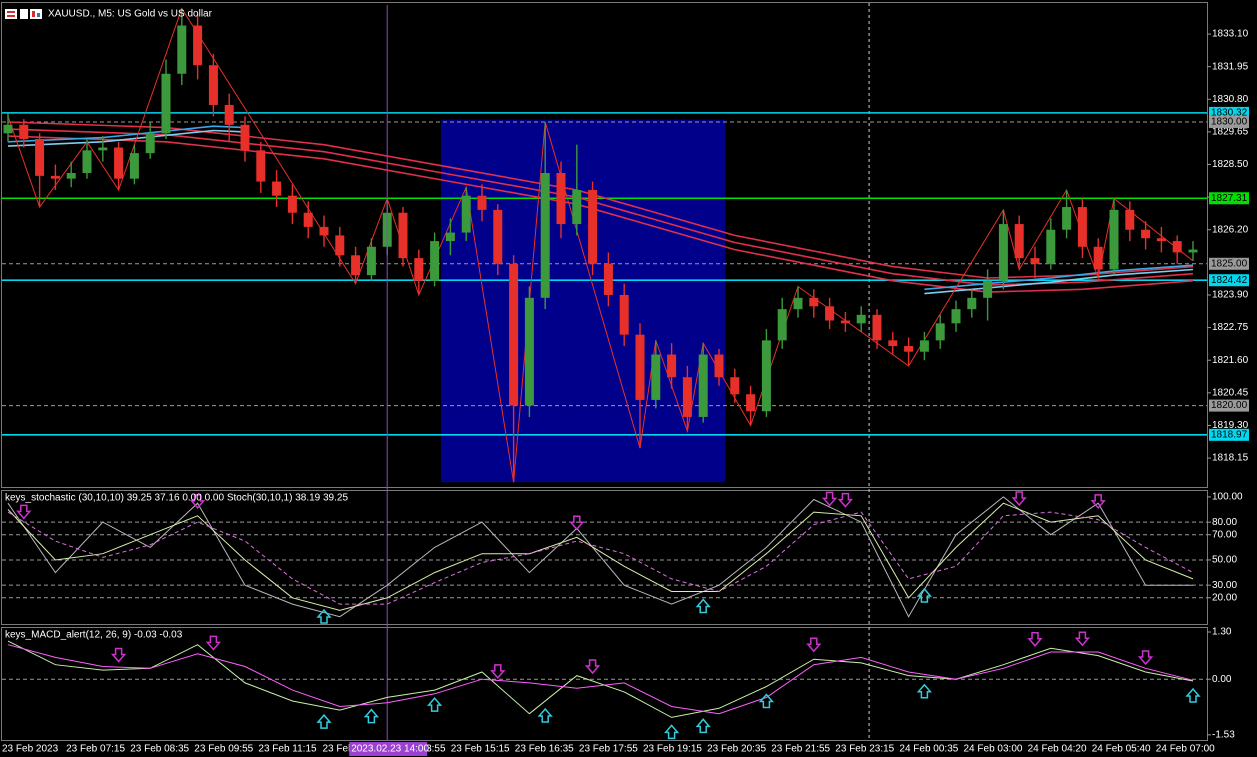 This screenshot has width=1257, height=757. Describe the element at coordinates (390, 749) in the screenshot. I see `crosshair-label: 2023.02.23 14:00` at that location.